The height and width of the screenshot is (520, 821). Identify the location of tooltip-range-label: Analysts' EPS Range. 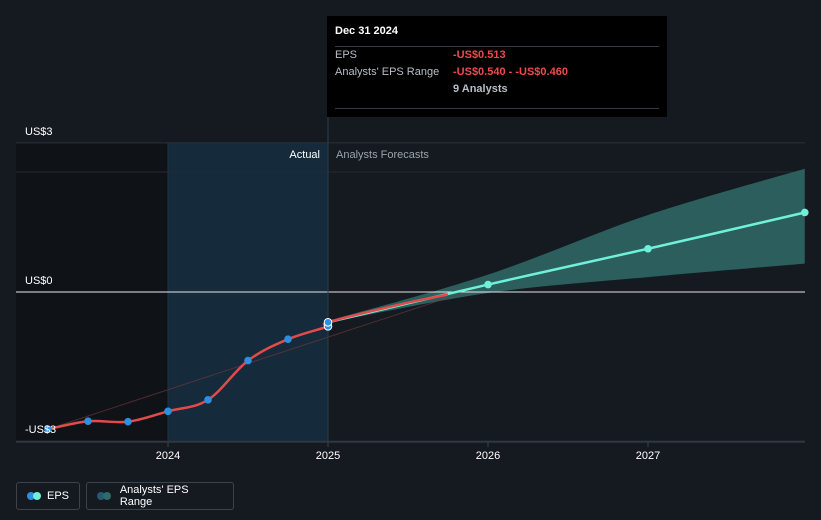
(387, 72).